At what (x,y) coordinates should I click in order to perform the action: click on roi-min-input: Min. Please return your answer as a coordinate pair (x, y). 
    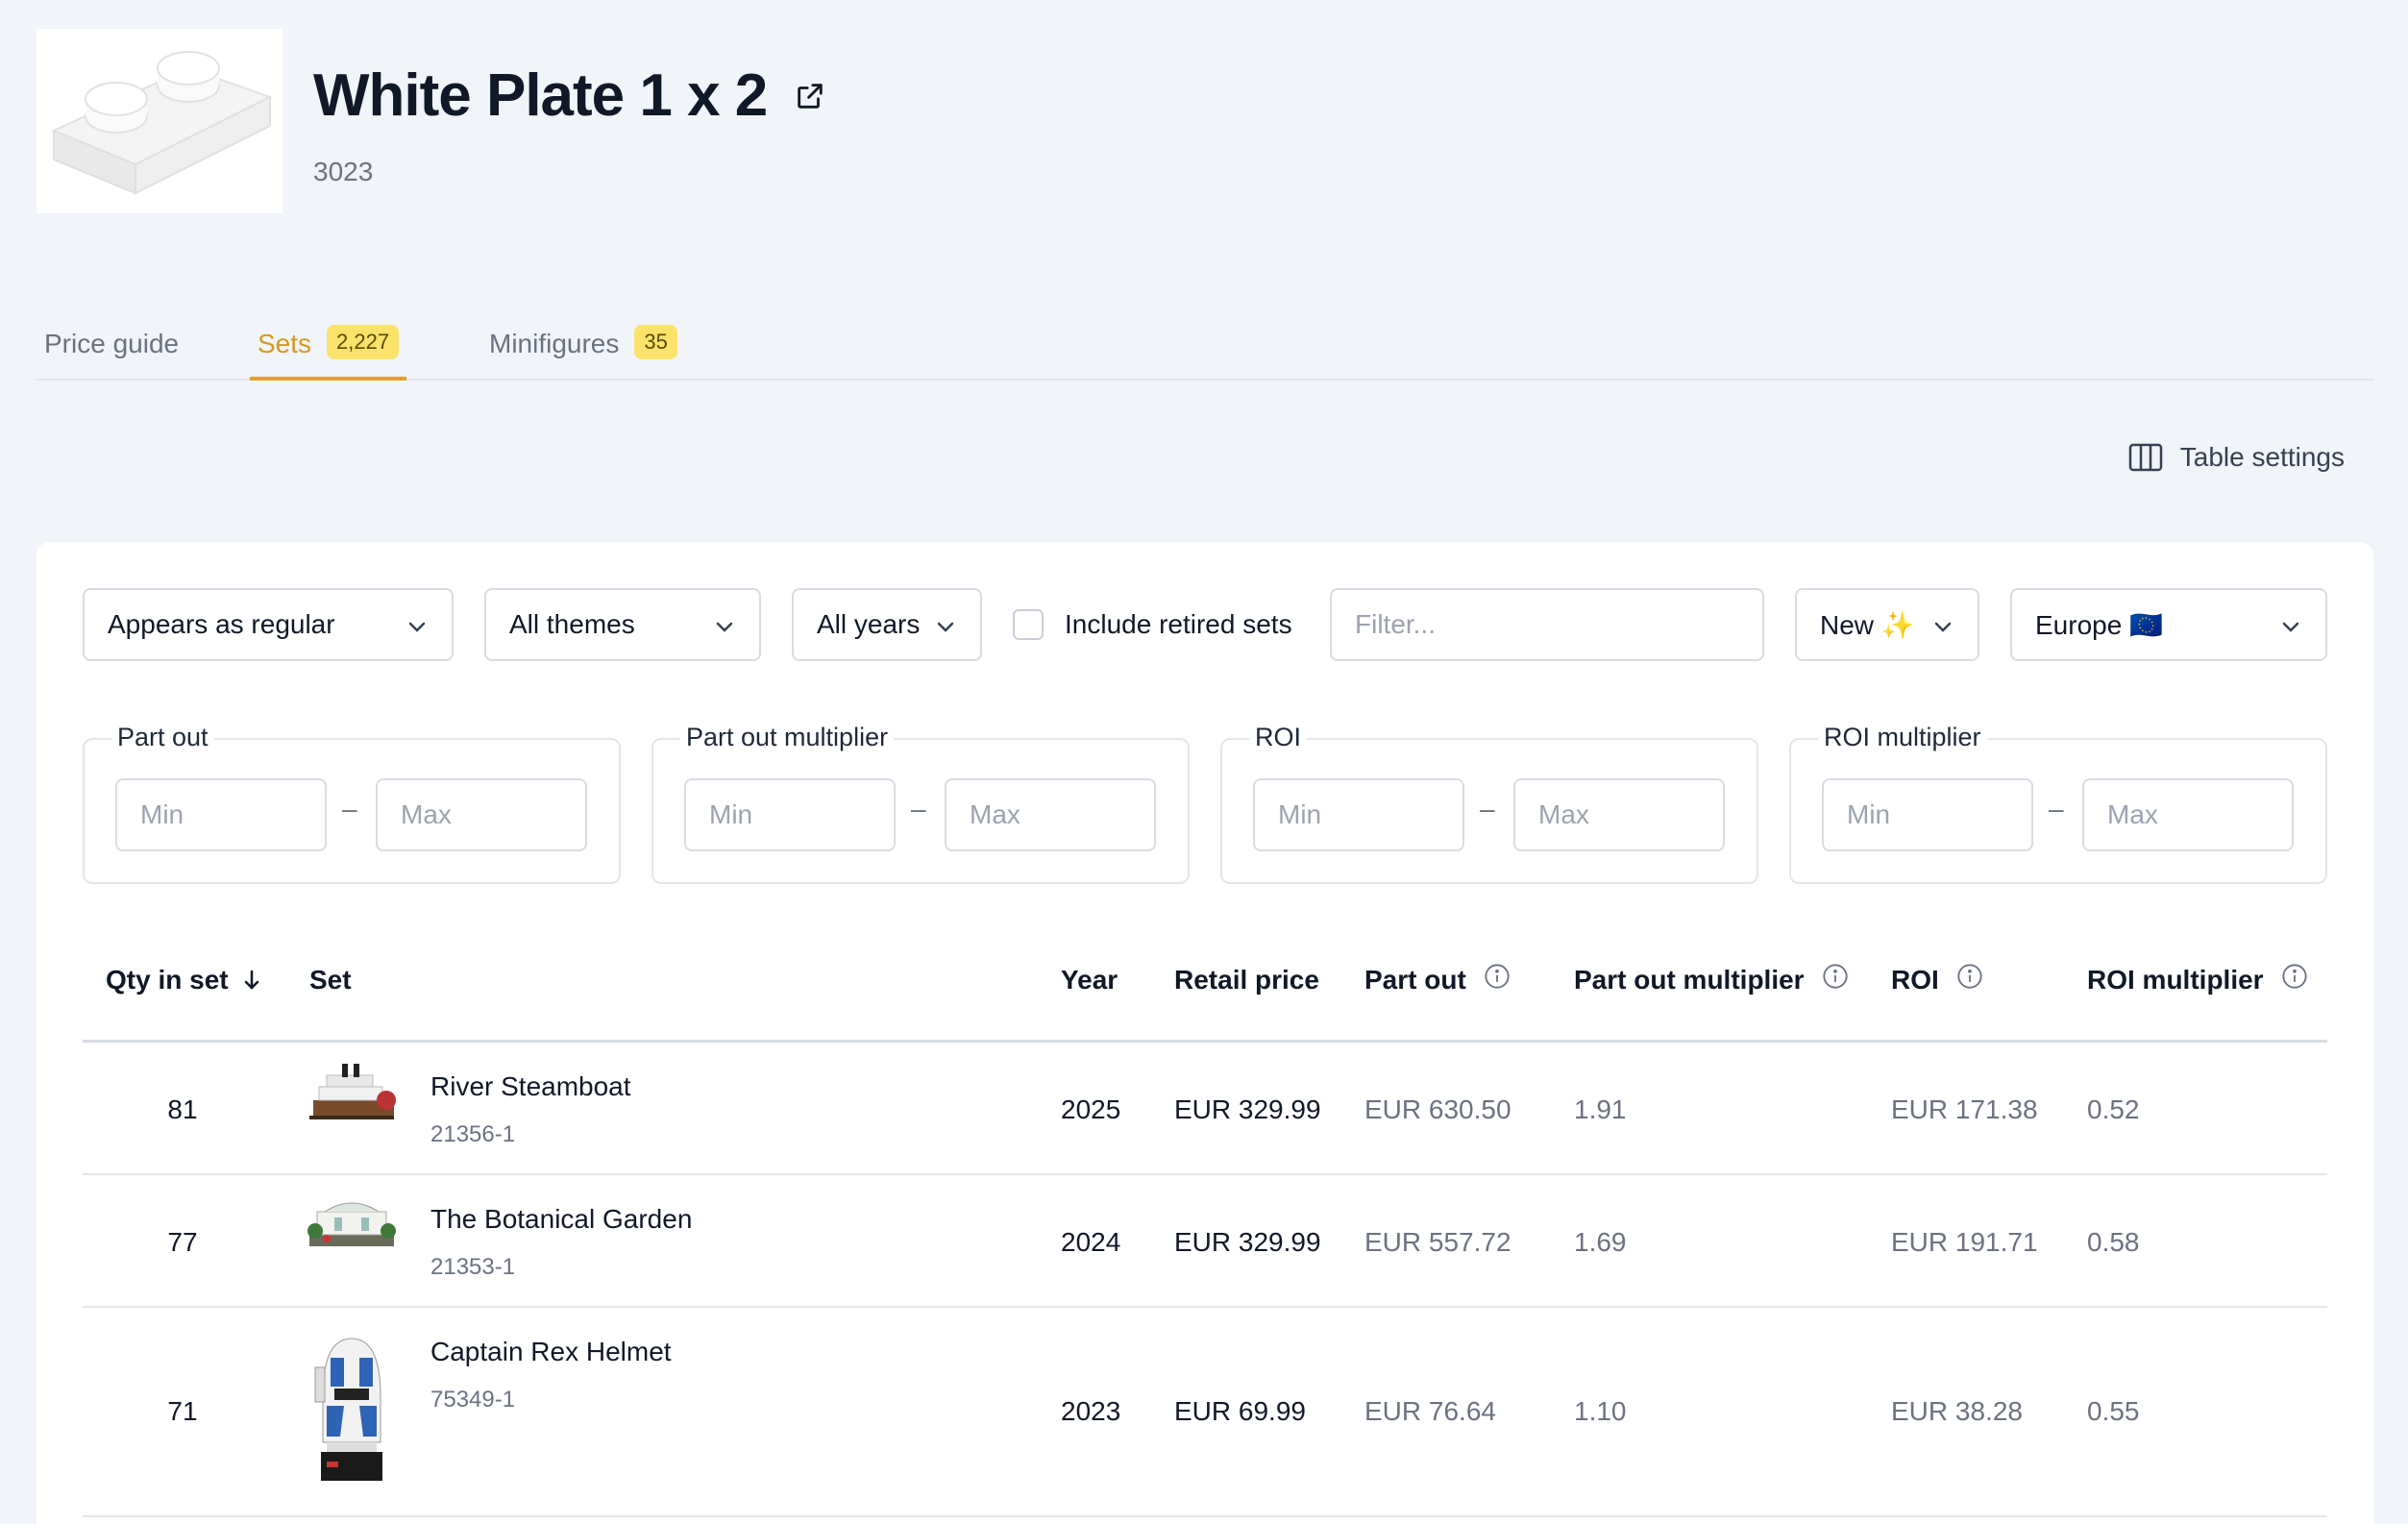
    Looking at the image, I should click on (1359, 814).